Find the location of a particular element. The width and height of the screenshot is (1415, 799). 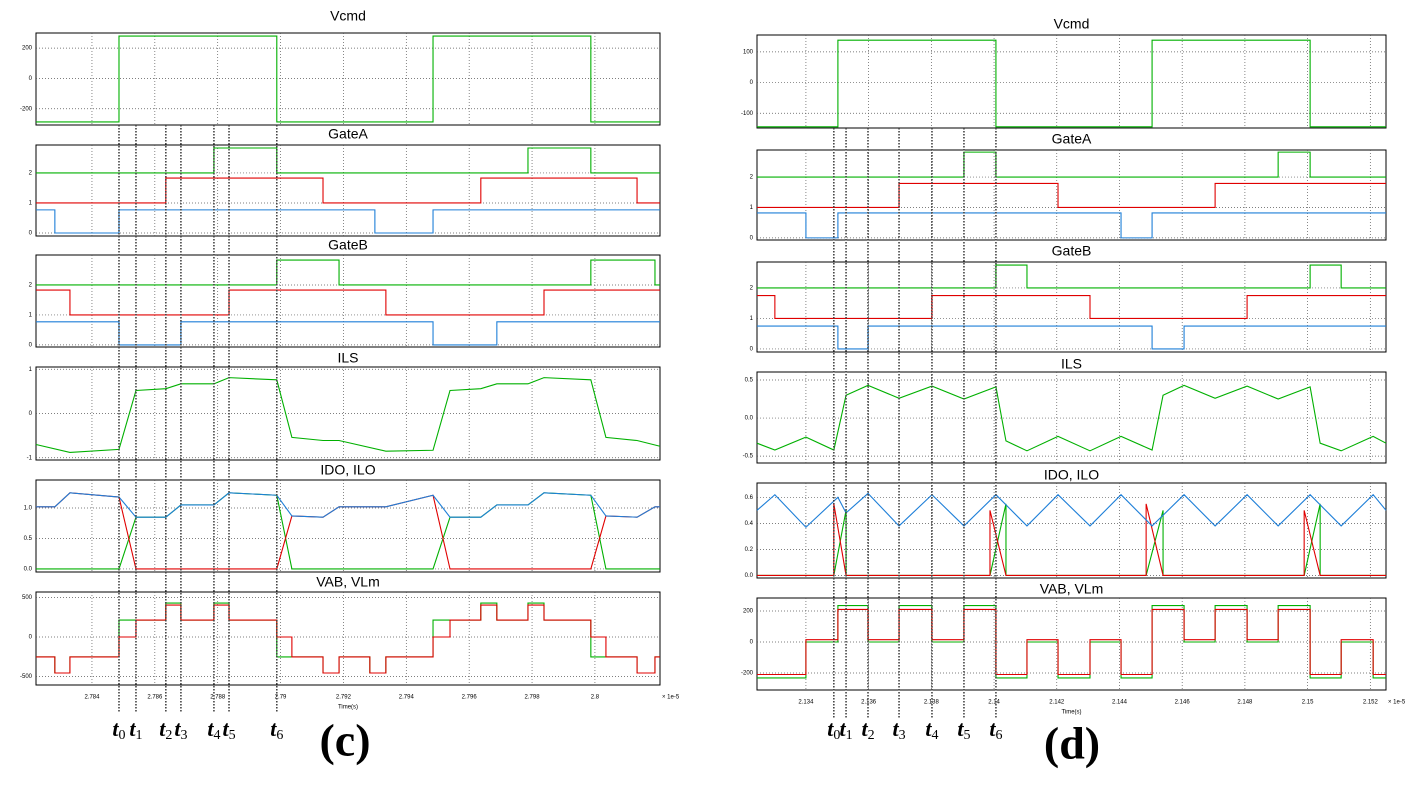

x-tick-label: 2.138 is located at coordinates (932, 703).